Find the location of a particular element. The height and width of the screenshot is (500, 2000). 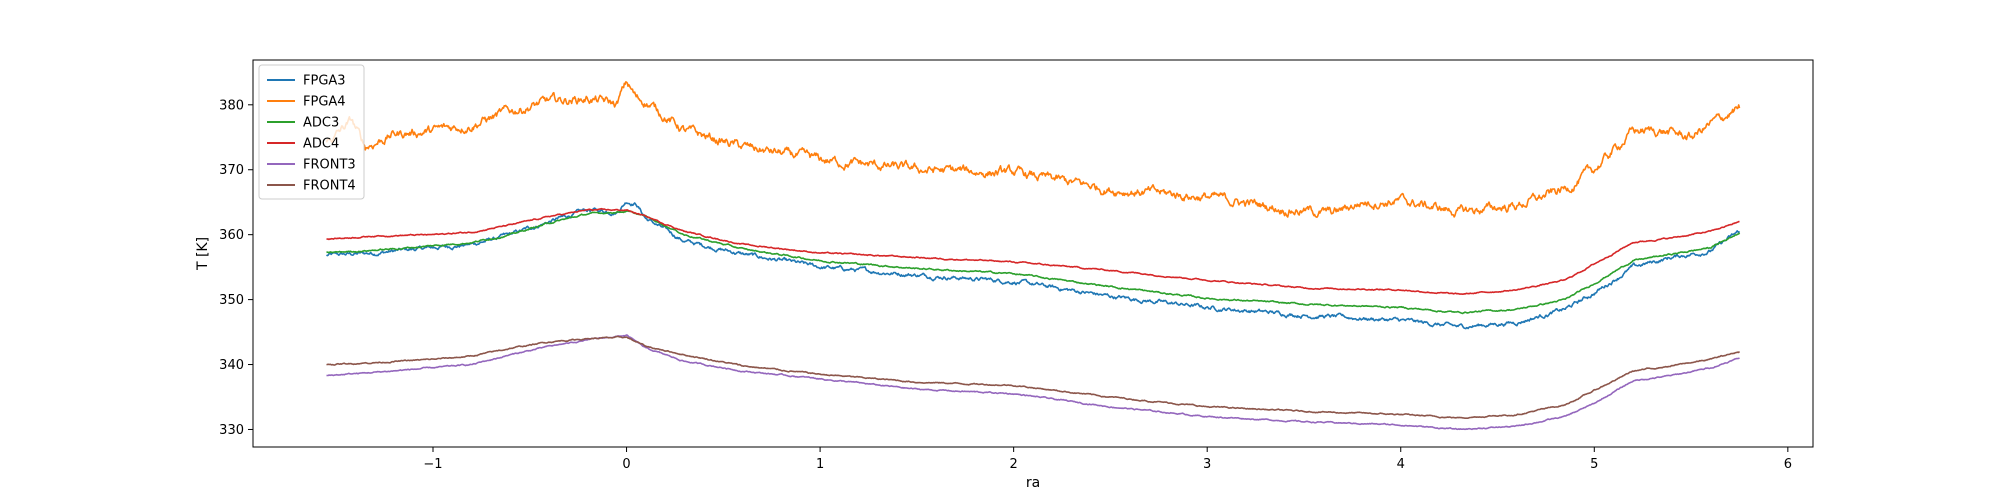

legend-label: FPGA3 is located at coordinates (324, 81).